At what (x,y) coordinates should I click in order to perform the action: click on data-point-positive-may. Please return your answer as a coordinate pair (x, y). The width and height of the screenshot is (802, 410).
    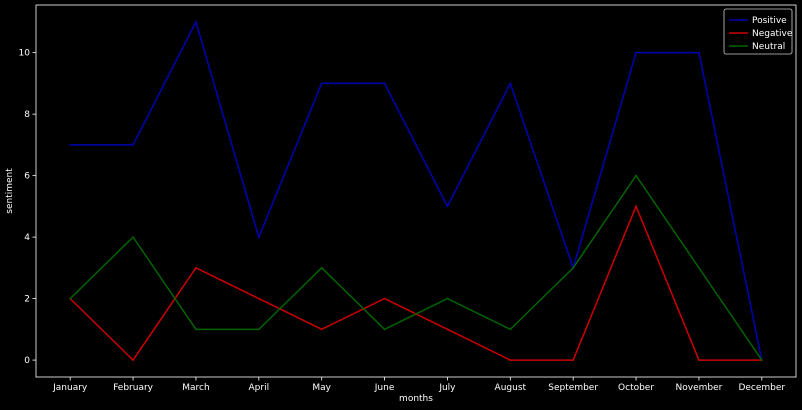
    Looking at the image, I should click on (321, 83).